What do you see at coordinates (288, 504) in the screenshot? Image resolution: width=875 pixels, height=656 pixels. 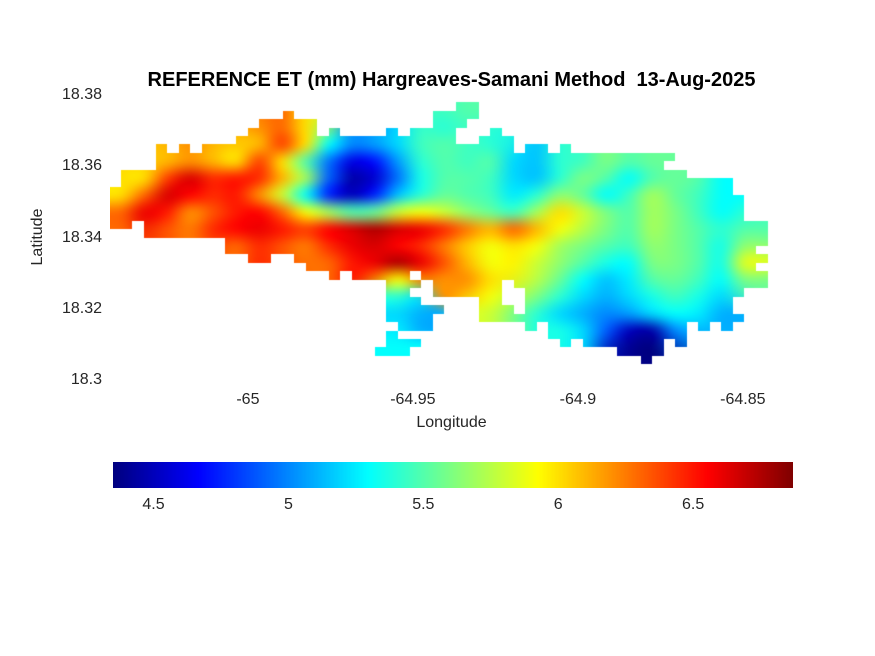 I see `colorbar-tick-label: 5` at bounding box center [288, 504].